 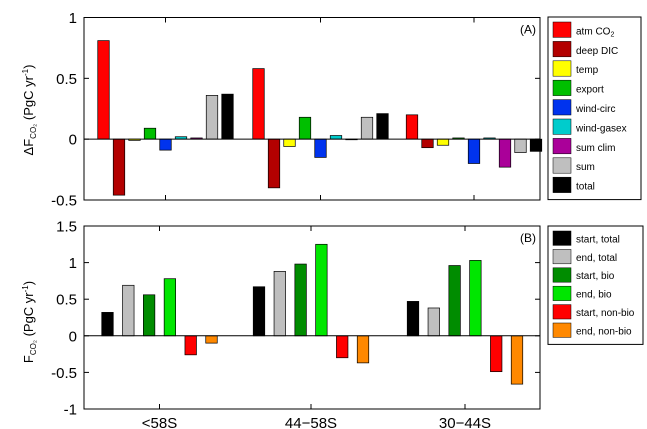 I want to click on panel-a-ylabel-sup: -1, so click(x=25, y=72).